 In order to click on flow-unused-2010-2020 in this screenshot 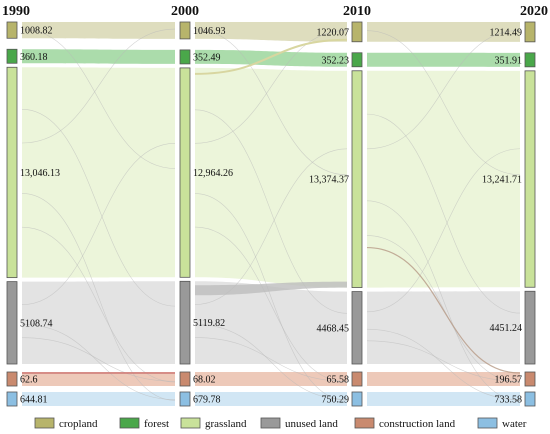, I will do `click(443, 327)`.